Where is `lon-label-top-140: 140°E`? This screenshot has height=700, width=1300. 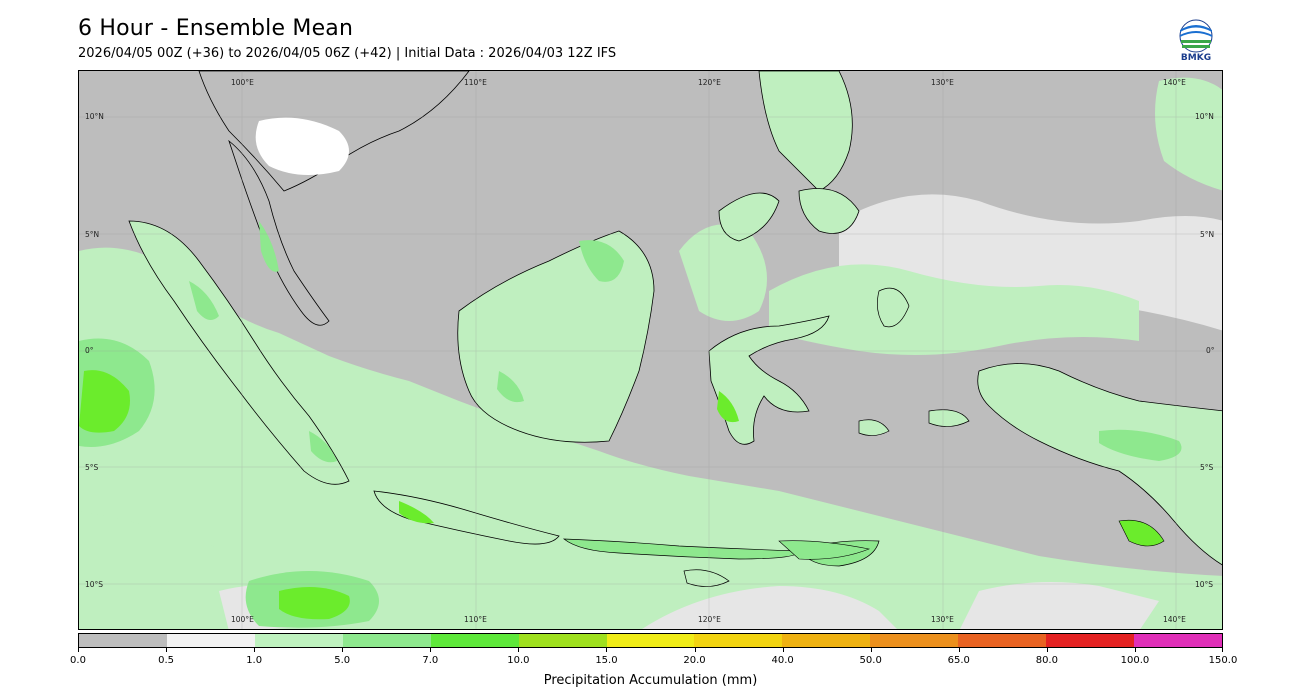
lon-label-top-140: 140°E is located at coordinates (1174, 82).